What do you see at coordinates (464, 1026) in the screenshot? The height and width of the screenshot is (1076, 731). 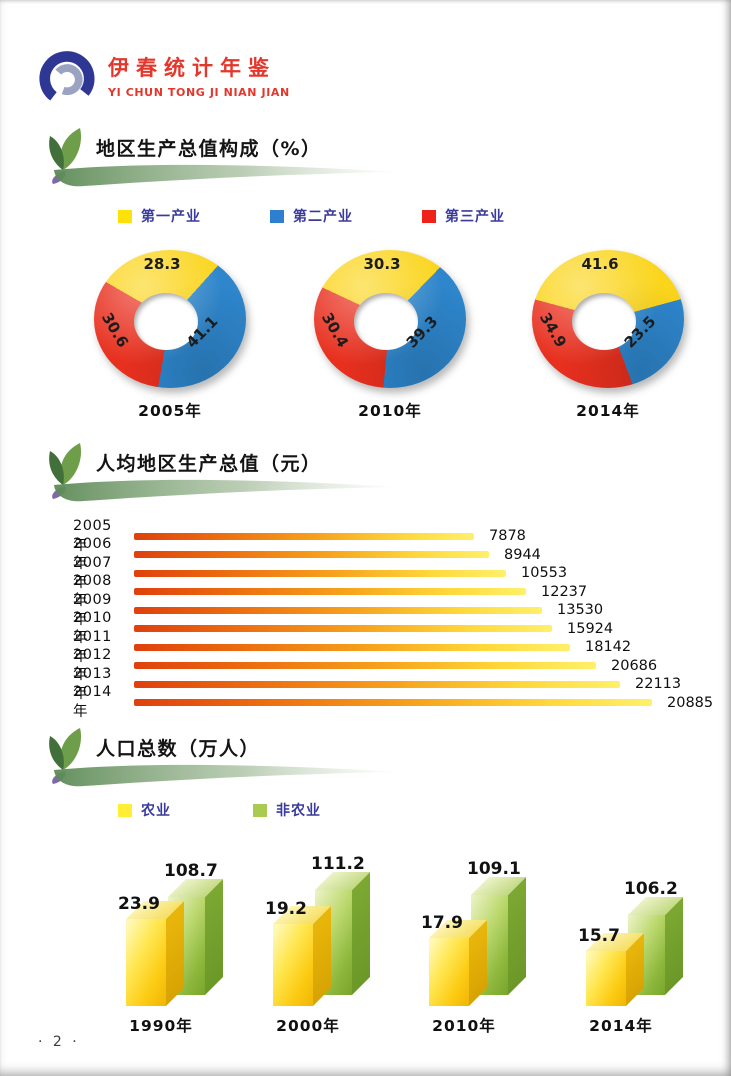 I see `column-year-label: 2010年` at bounding box center [464, 1026].